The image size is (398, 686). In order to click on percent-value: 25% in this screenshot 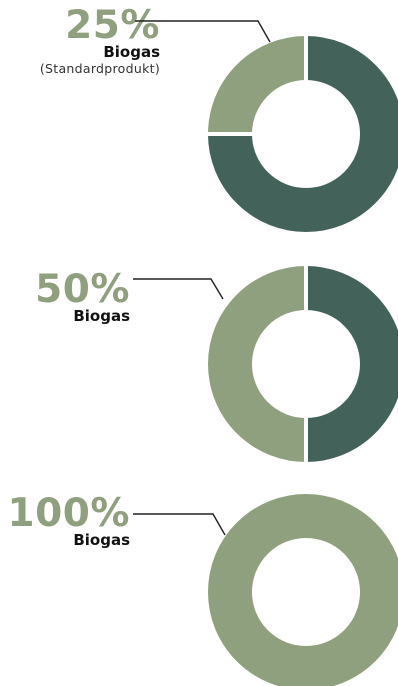, I will do `click(112, 25)`.